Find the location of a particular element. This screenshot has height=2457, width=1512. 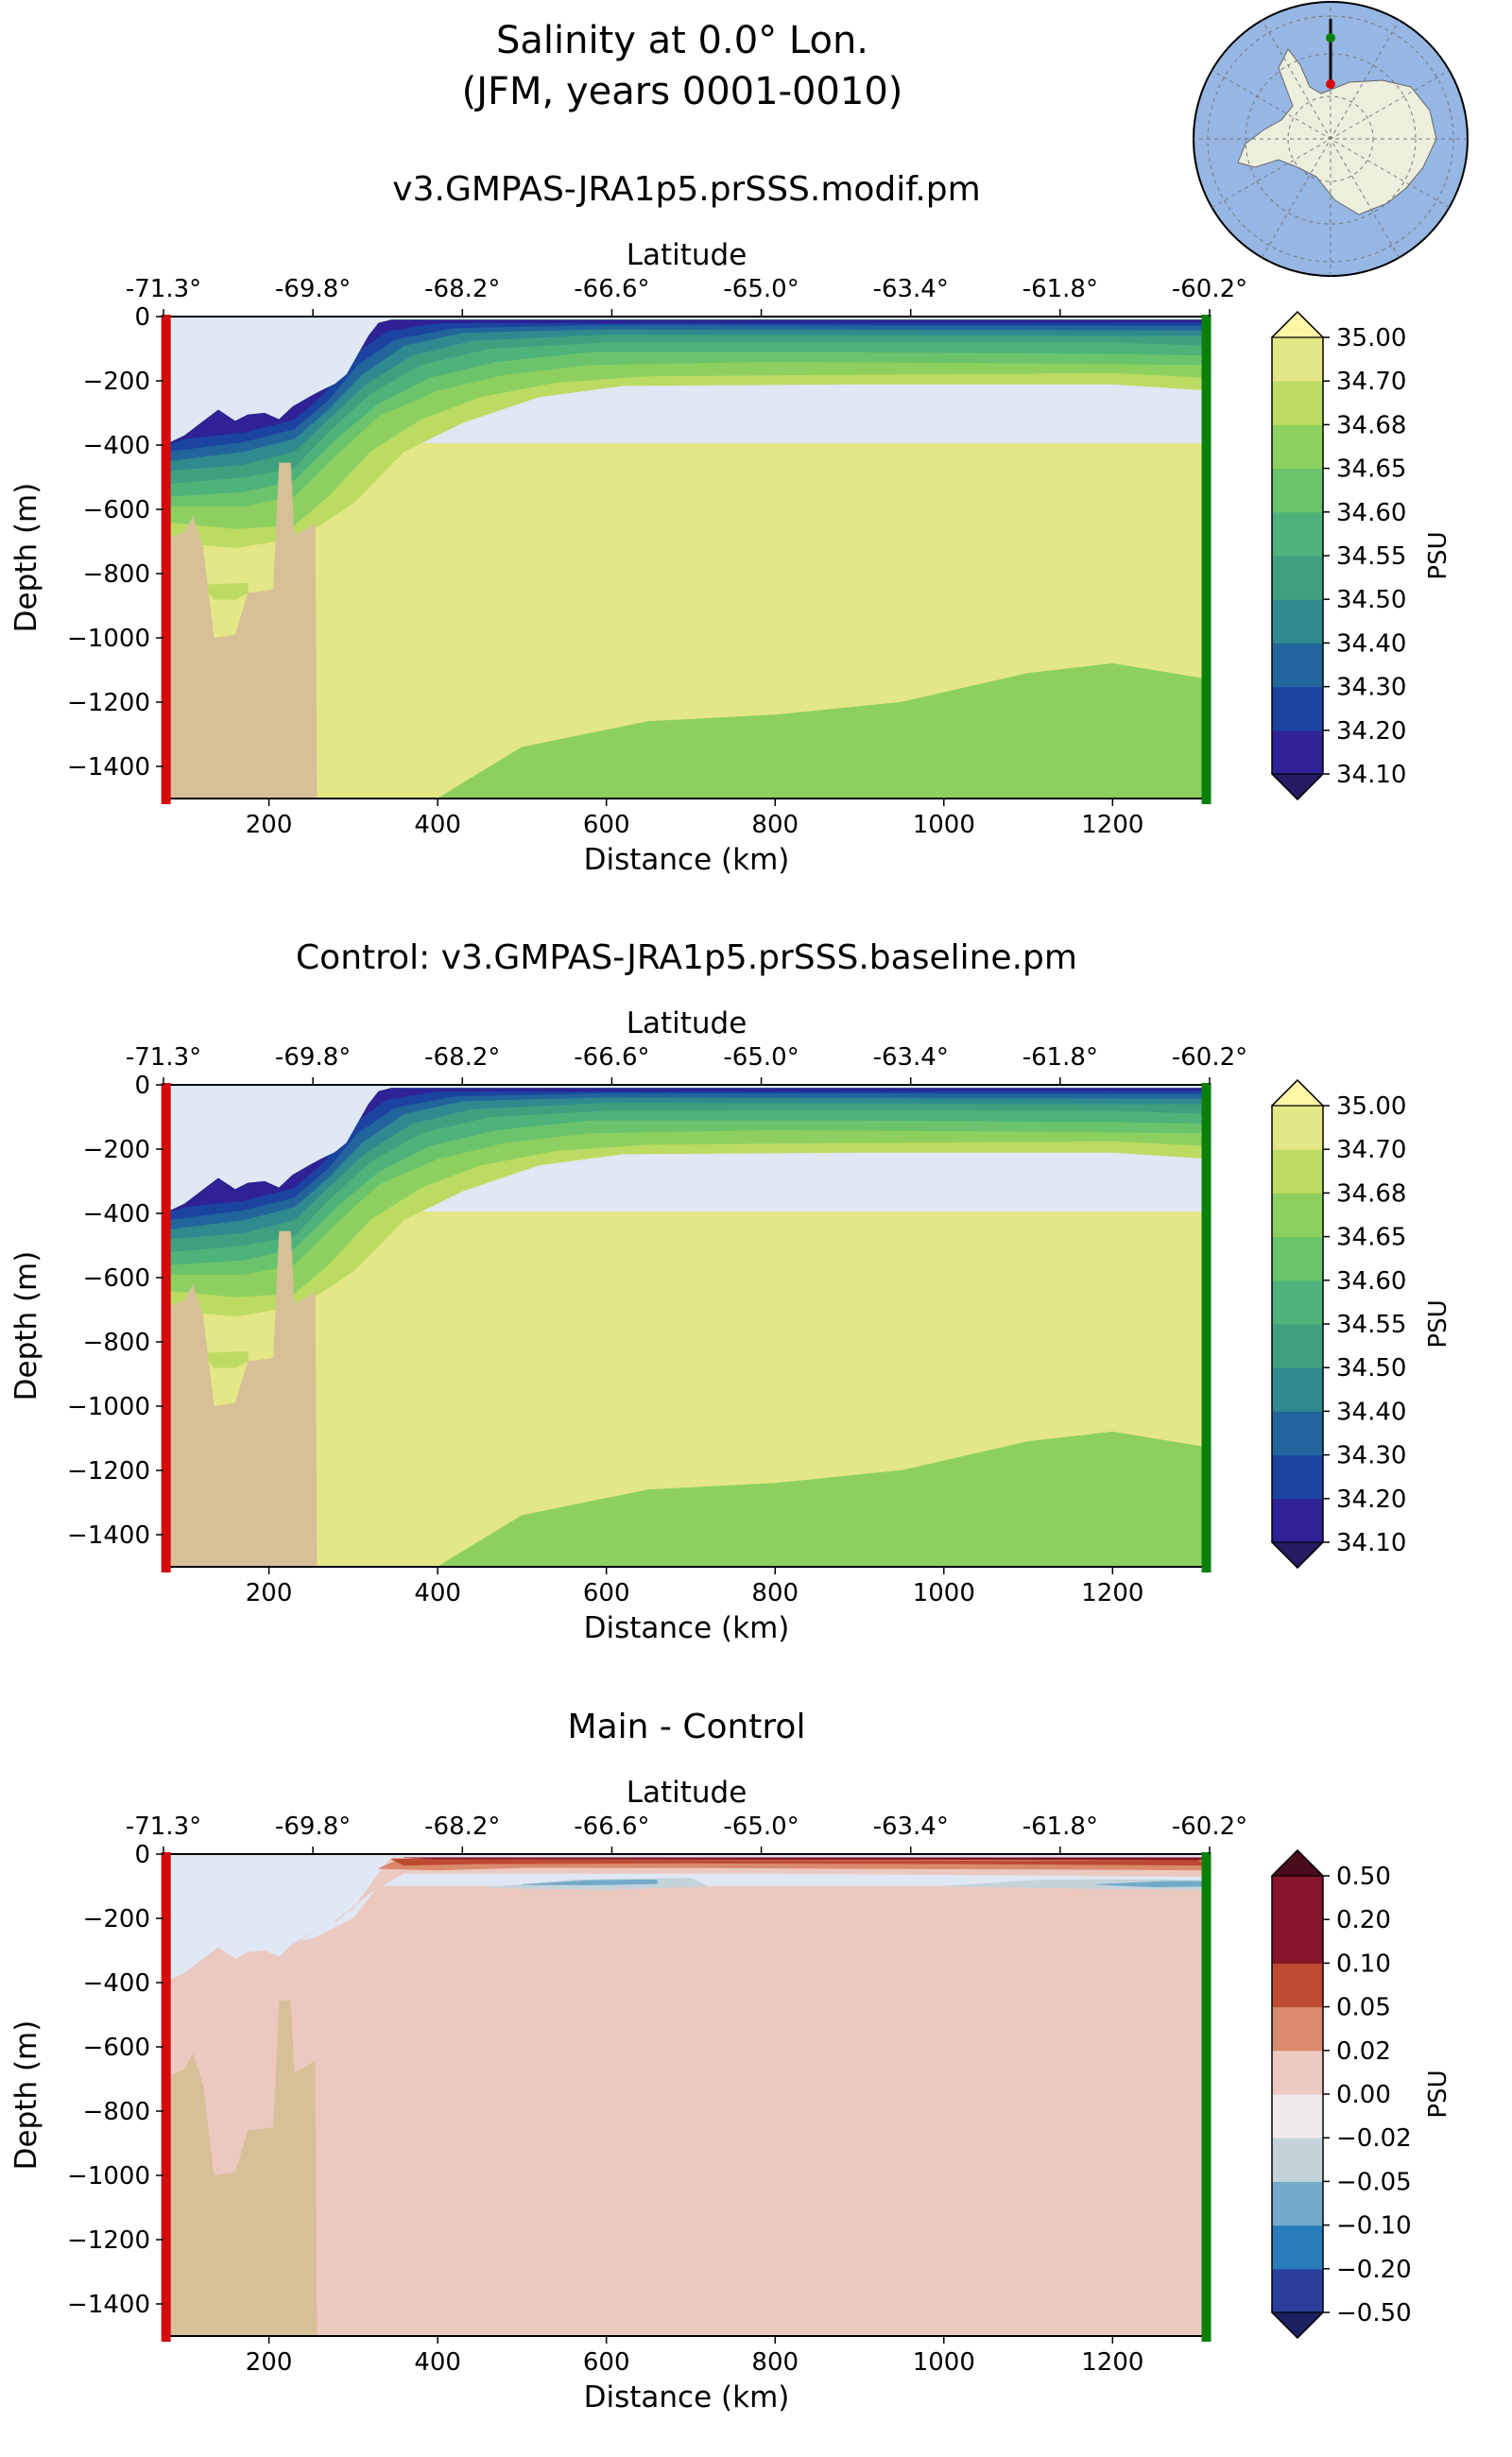

lat-tick-label: -69.8° is located at coordinates (313, 1827).